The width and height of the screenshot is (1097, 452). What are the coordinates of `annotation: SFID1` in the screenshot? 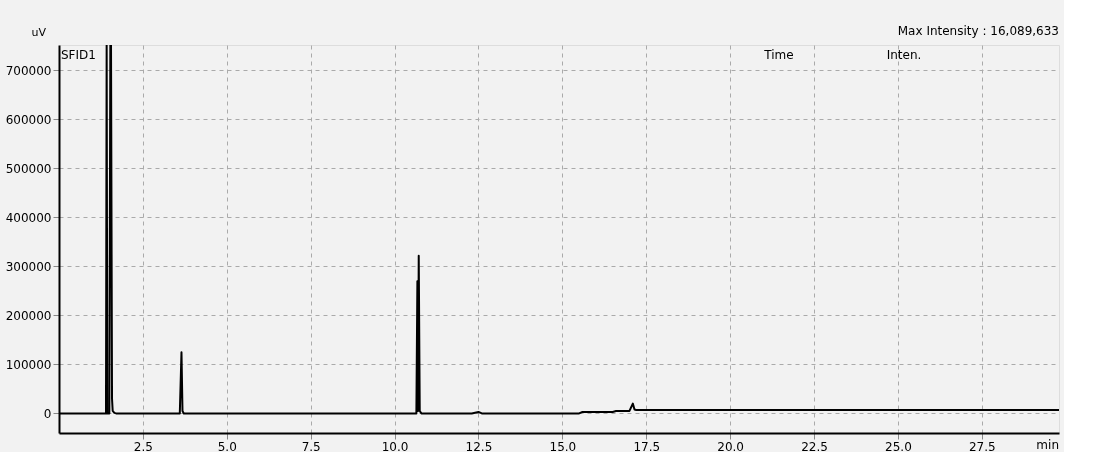 It's located at (78, 55).